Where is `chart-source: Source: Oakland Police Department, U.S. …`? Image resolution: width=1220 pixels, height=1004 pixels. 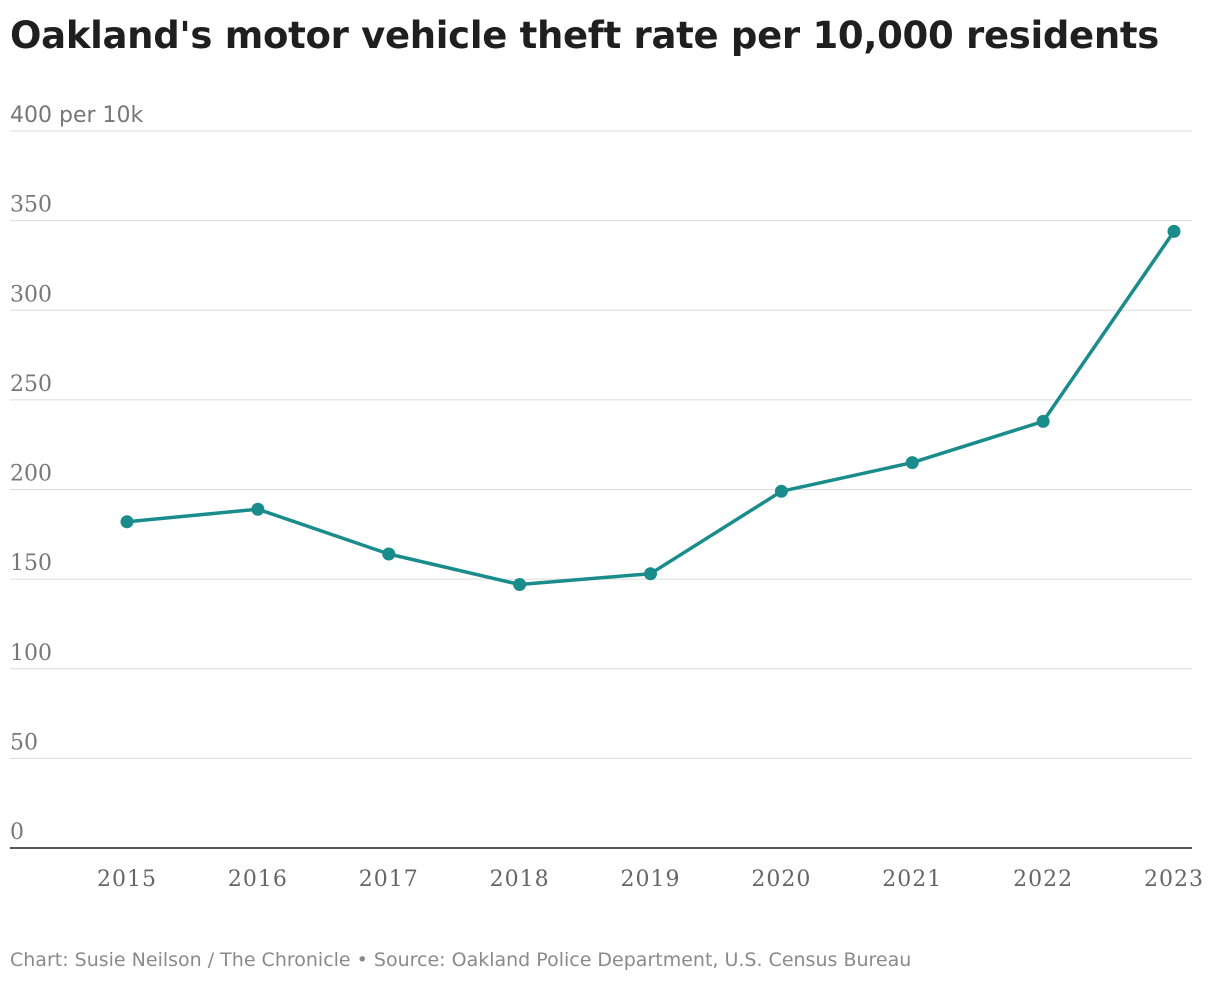
chart-source: Source: Oakland Police Department, U.S. … is located at coordinates (642, 960).